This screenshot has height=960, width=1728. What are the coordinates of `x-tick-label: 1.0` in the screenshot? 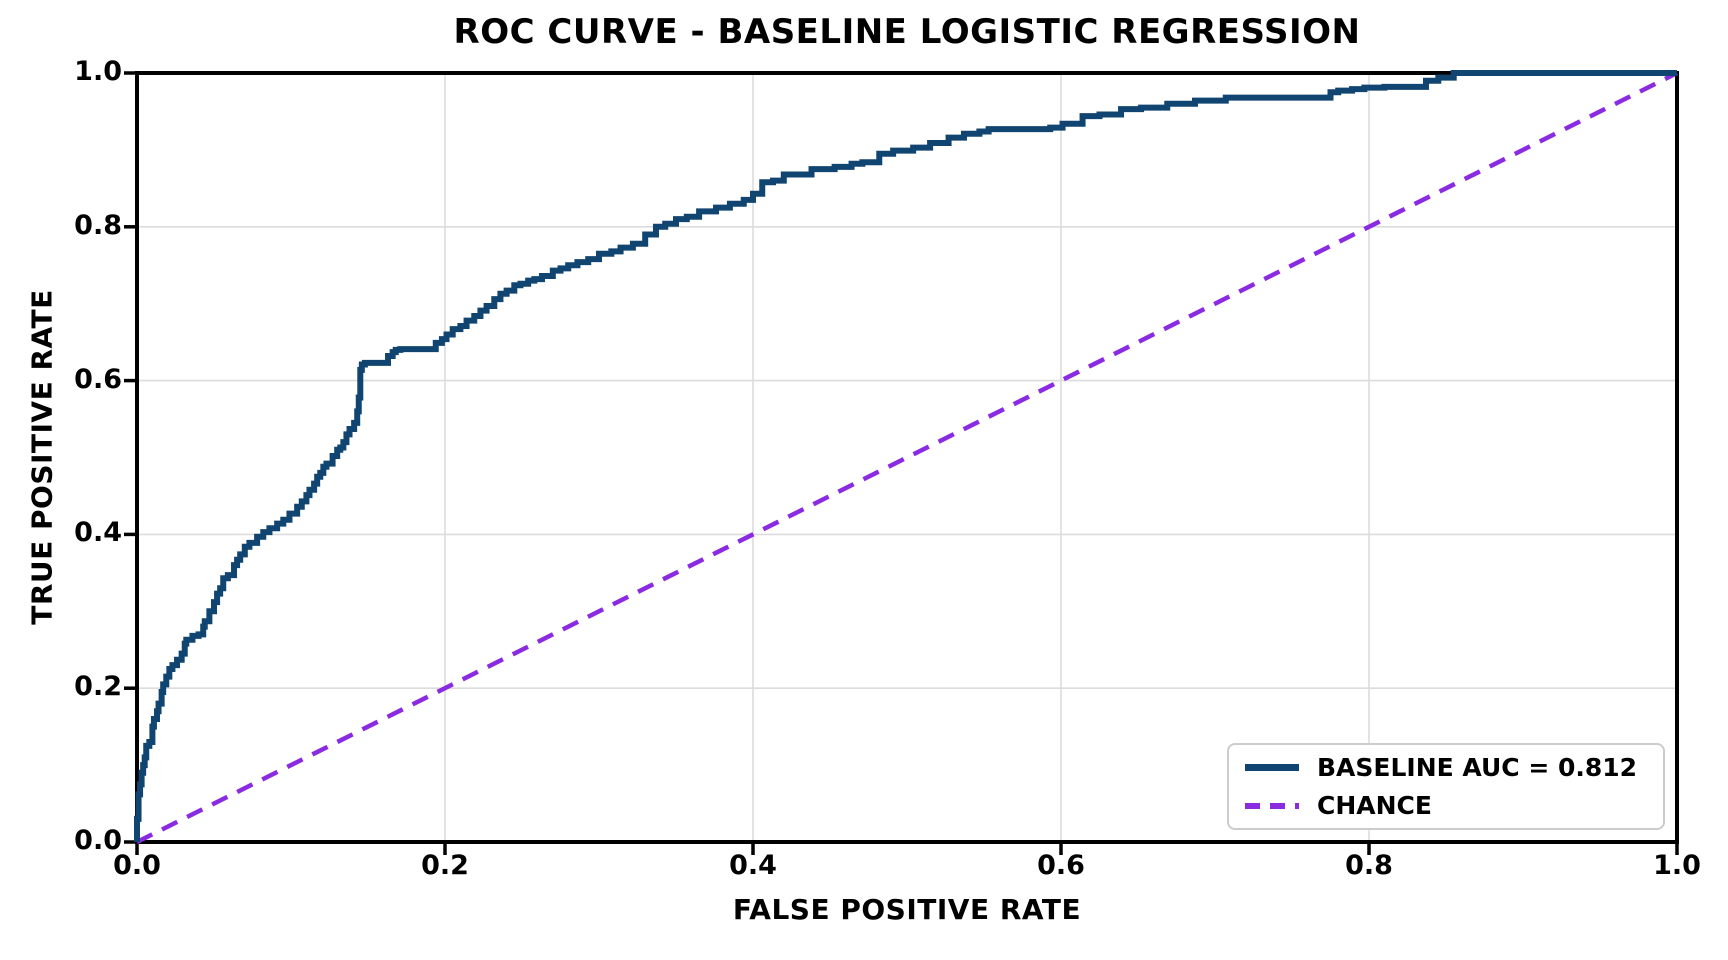 It's located at (1677, 865).